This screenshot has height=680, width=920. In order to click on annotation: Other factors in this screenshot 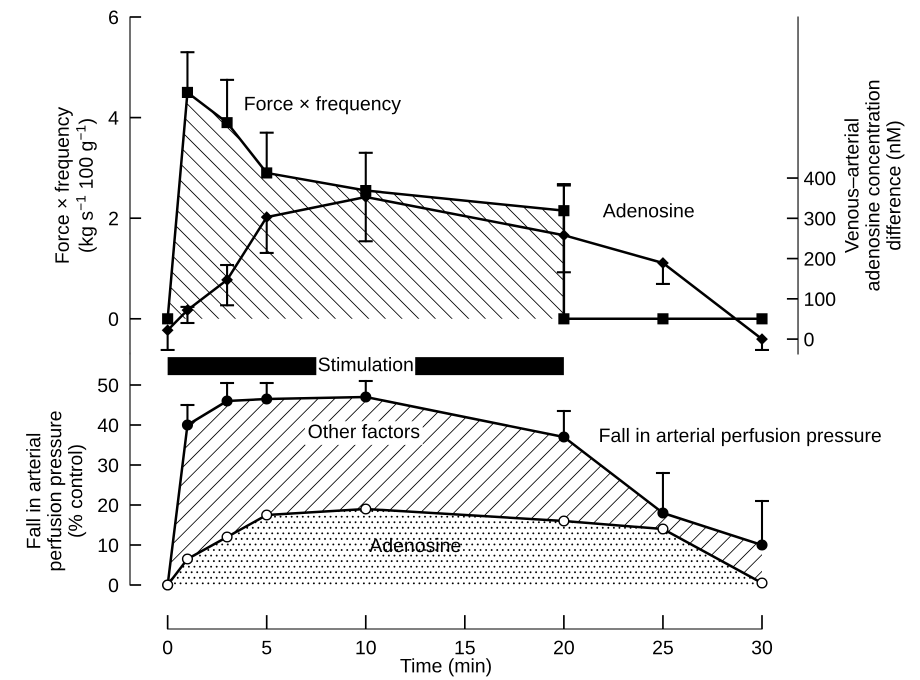, I will do `click(364, 431)`.